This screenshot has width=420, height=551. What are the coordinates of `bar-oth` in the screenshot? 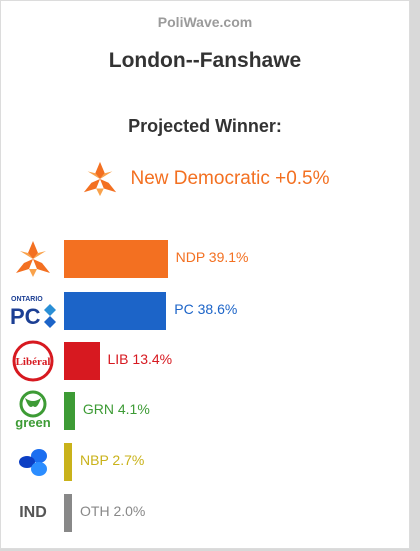 It's located at (68, 513).